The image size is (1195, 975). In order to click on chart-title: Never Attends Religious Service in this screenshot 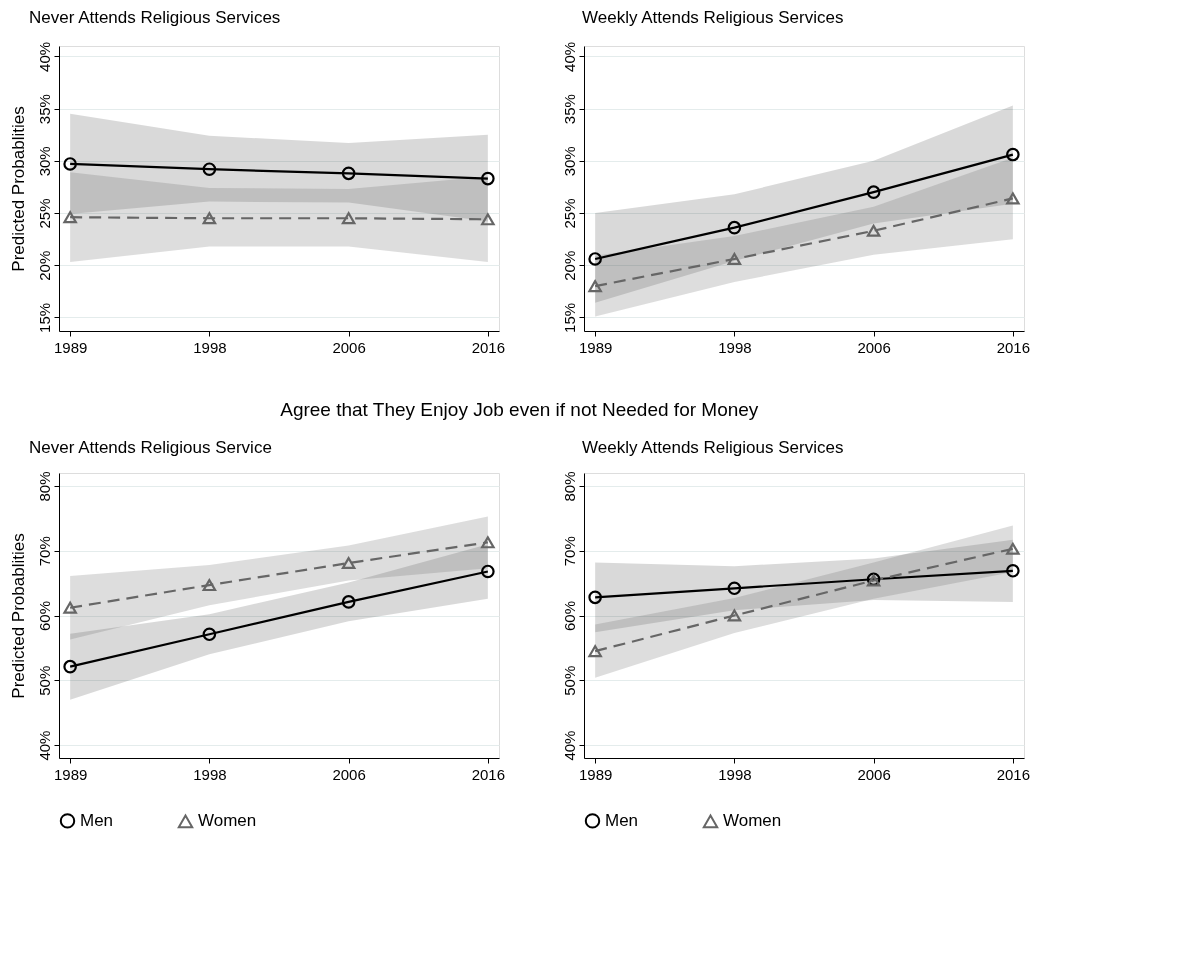, I will do `click(150, 447)`.